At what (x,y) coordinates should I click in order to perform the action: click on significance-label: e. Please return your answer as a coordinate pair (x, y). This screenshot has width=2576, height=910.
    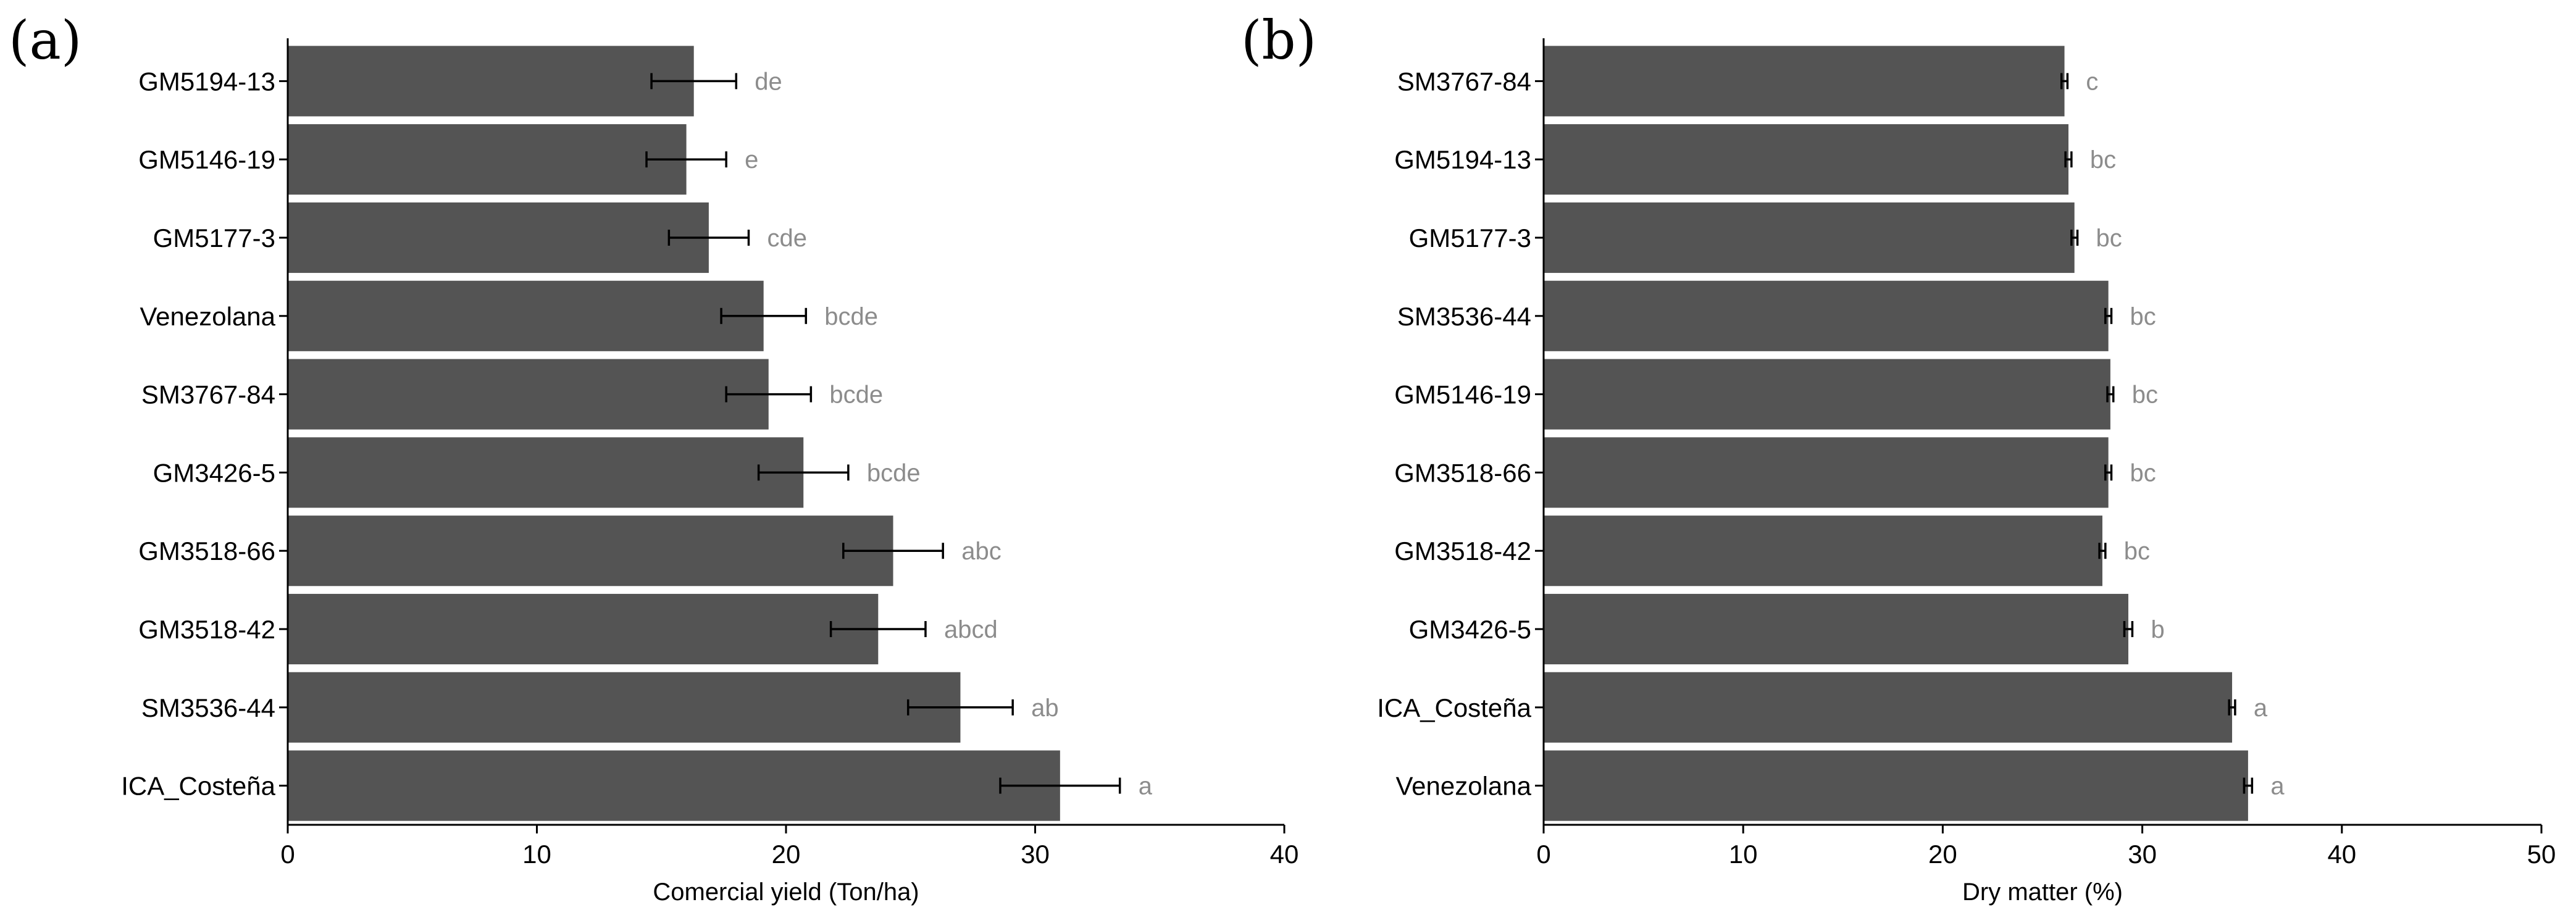
    Looking at the image, I should click on (751, 159).